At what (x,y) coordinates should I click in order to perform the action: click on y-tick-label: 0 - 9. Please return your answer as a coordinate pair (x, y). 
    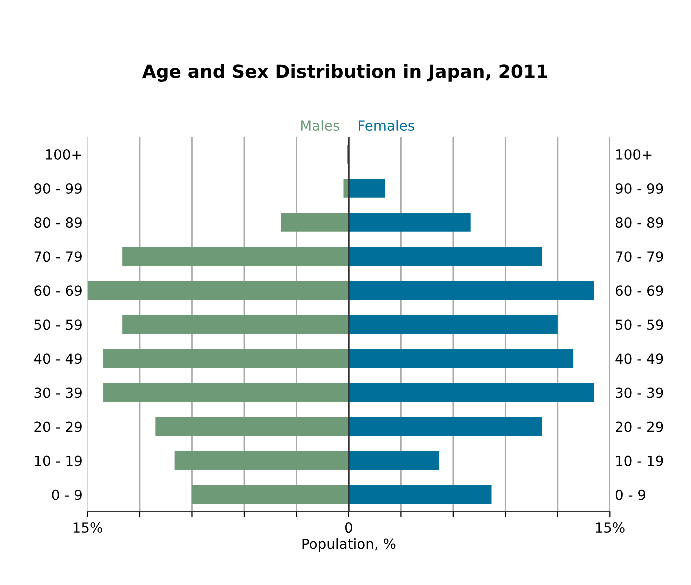
    Looking at the image, I should click on (631, 495).